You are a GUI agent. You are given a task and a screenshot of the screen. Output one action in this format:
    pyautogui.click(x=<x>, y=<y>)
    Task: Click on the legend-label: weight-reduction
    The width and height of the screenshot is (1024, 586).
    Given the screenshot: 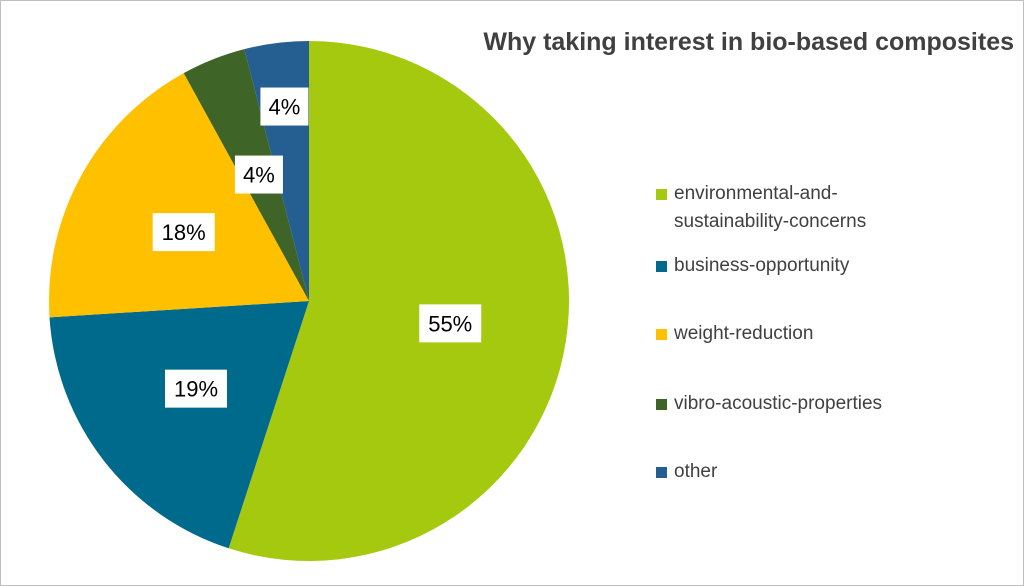 What is the action you would take?
    pyautogui.click(x=744, y=333)
    